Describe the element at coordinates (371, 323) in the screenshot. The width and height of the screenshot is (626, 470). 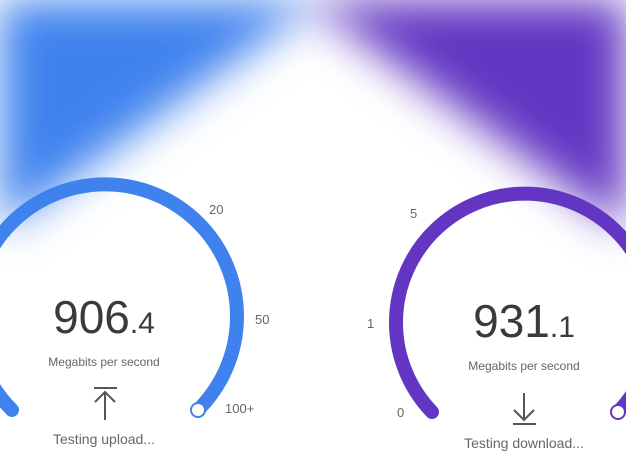
I see `download-tick-1: 1` at that location.